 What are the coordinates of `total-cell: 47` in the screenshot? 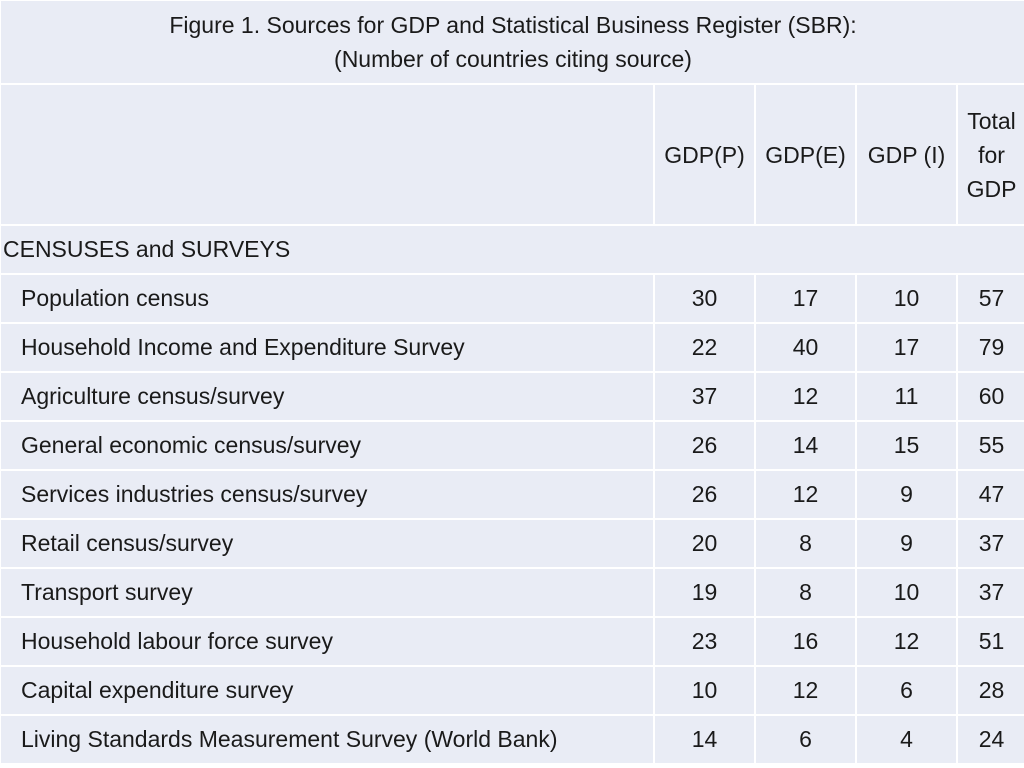 It's located at (991, 494).